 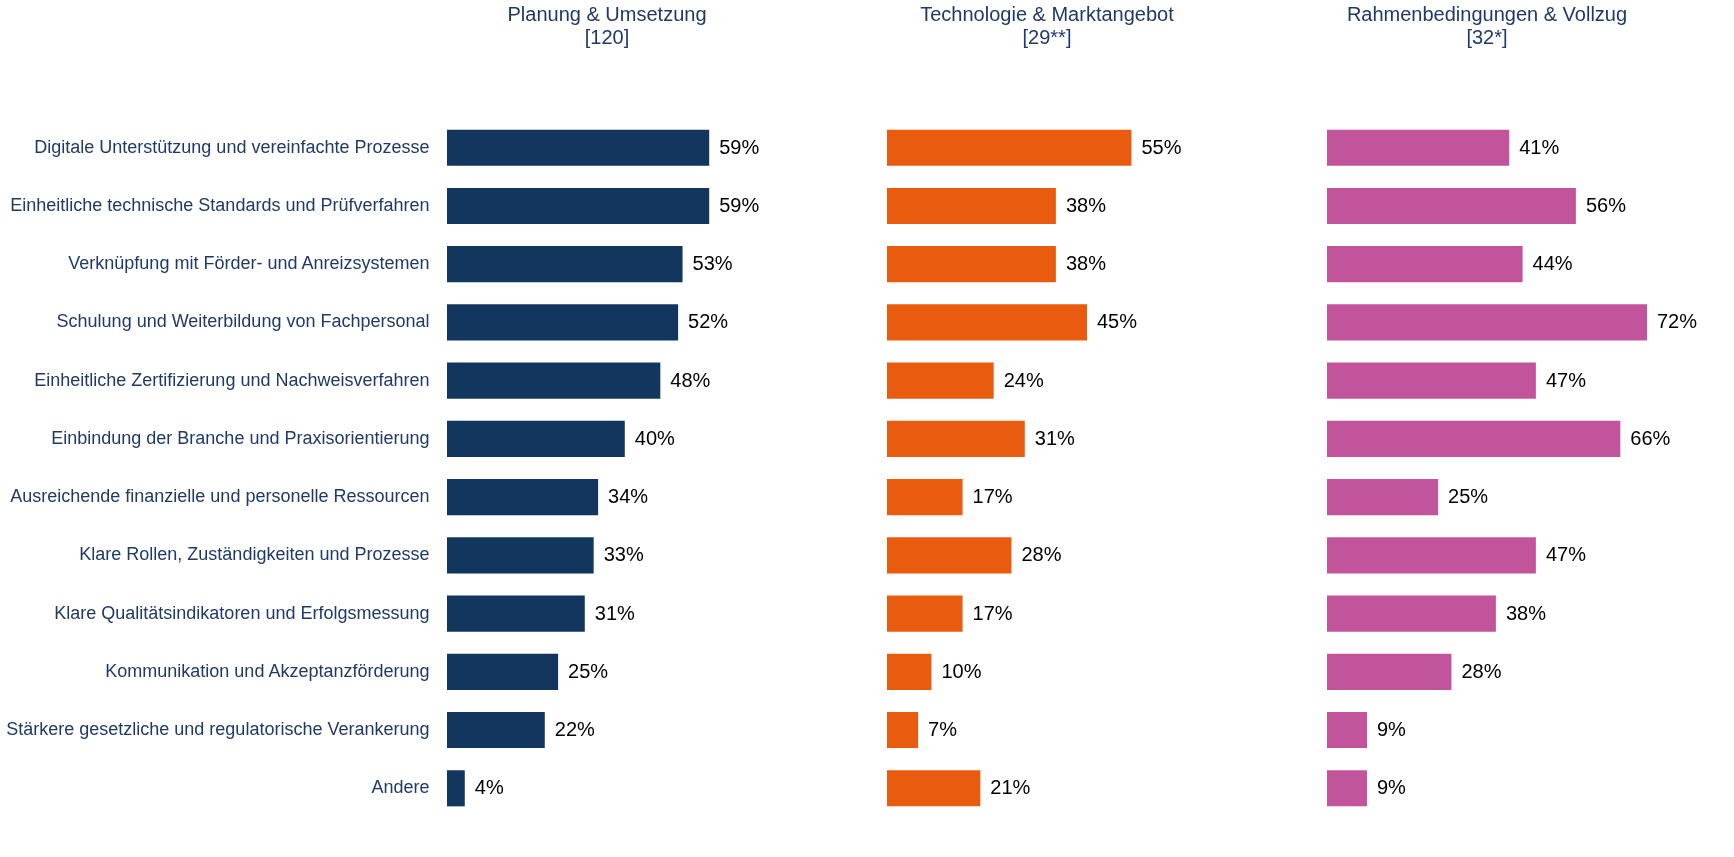 What do you see at coordinates (1539, 146) in the screenshot?
I see `data-label: 41%` at bounding box center [1539, 146].